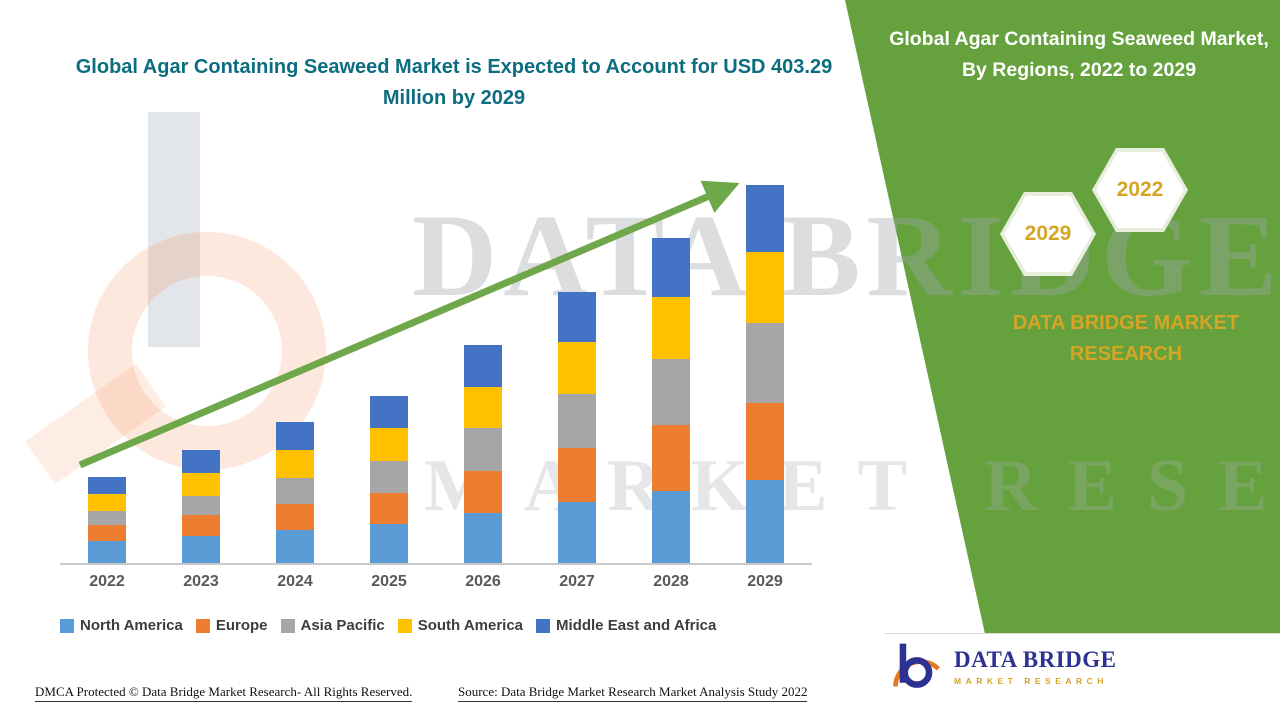 The width and height of the screenshot is (1280, 720). Describe the element at coordinates (295, 581) in the screenshot. I see `x-axis-label: 2024` at that location.